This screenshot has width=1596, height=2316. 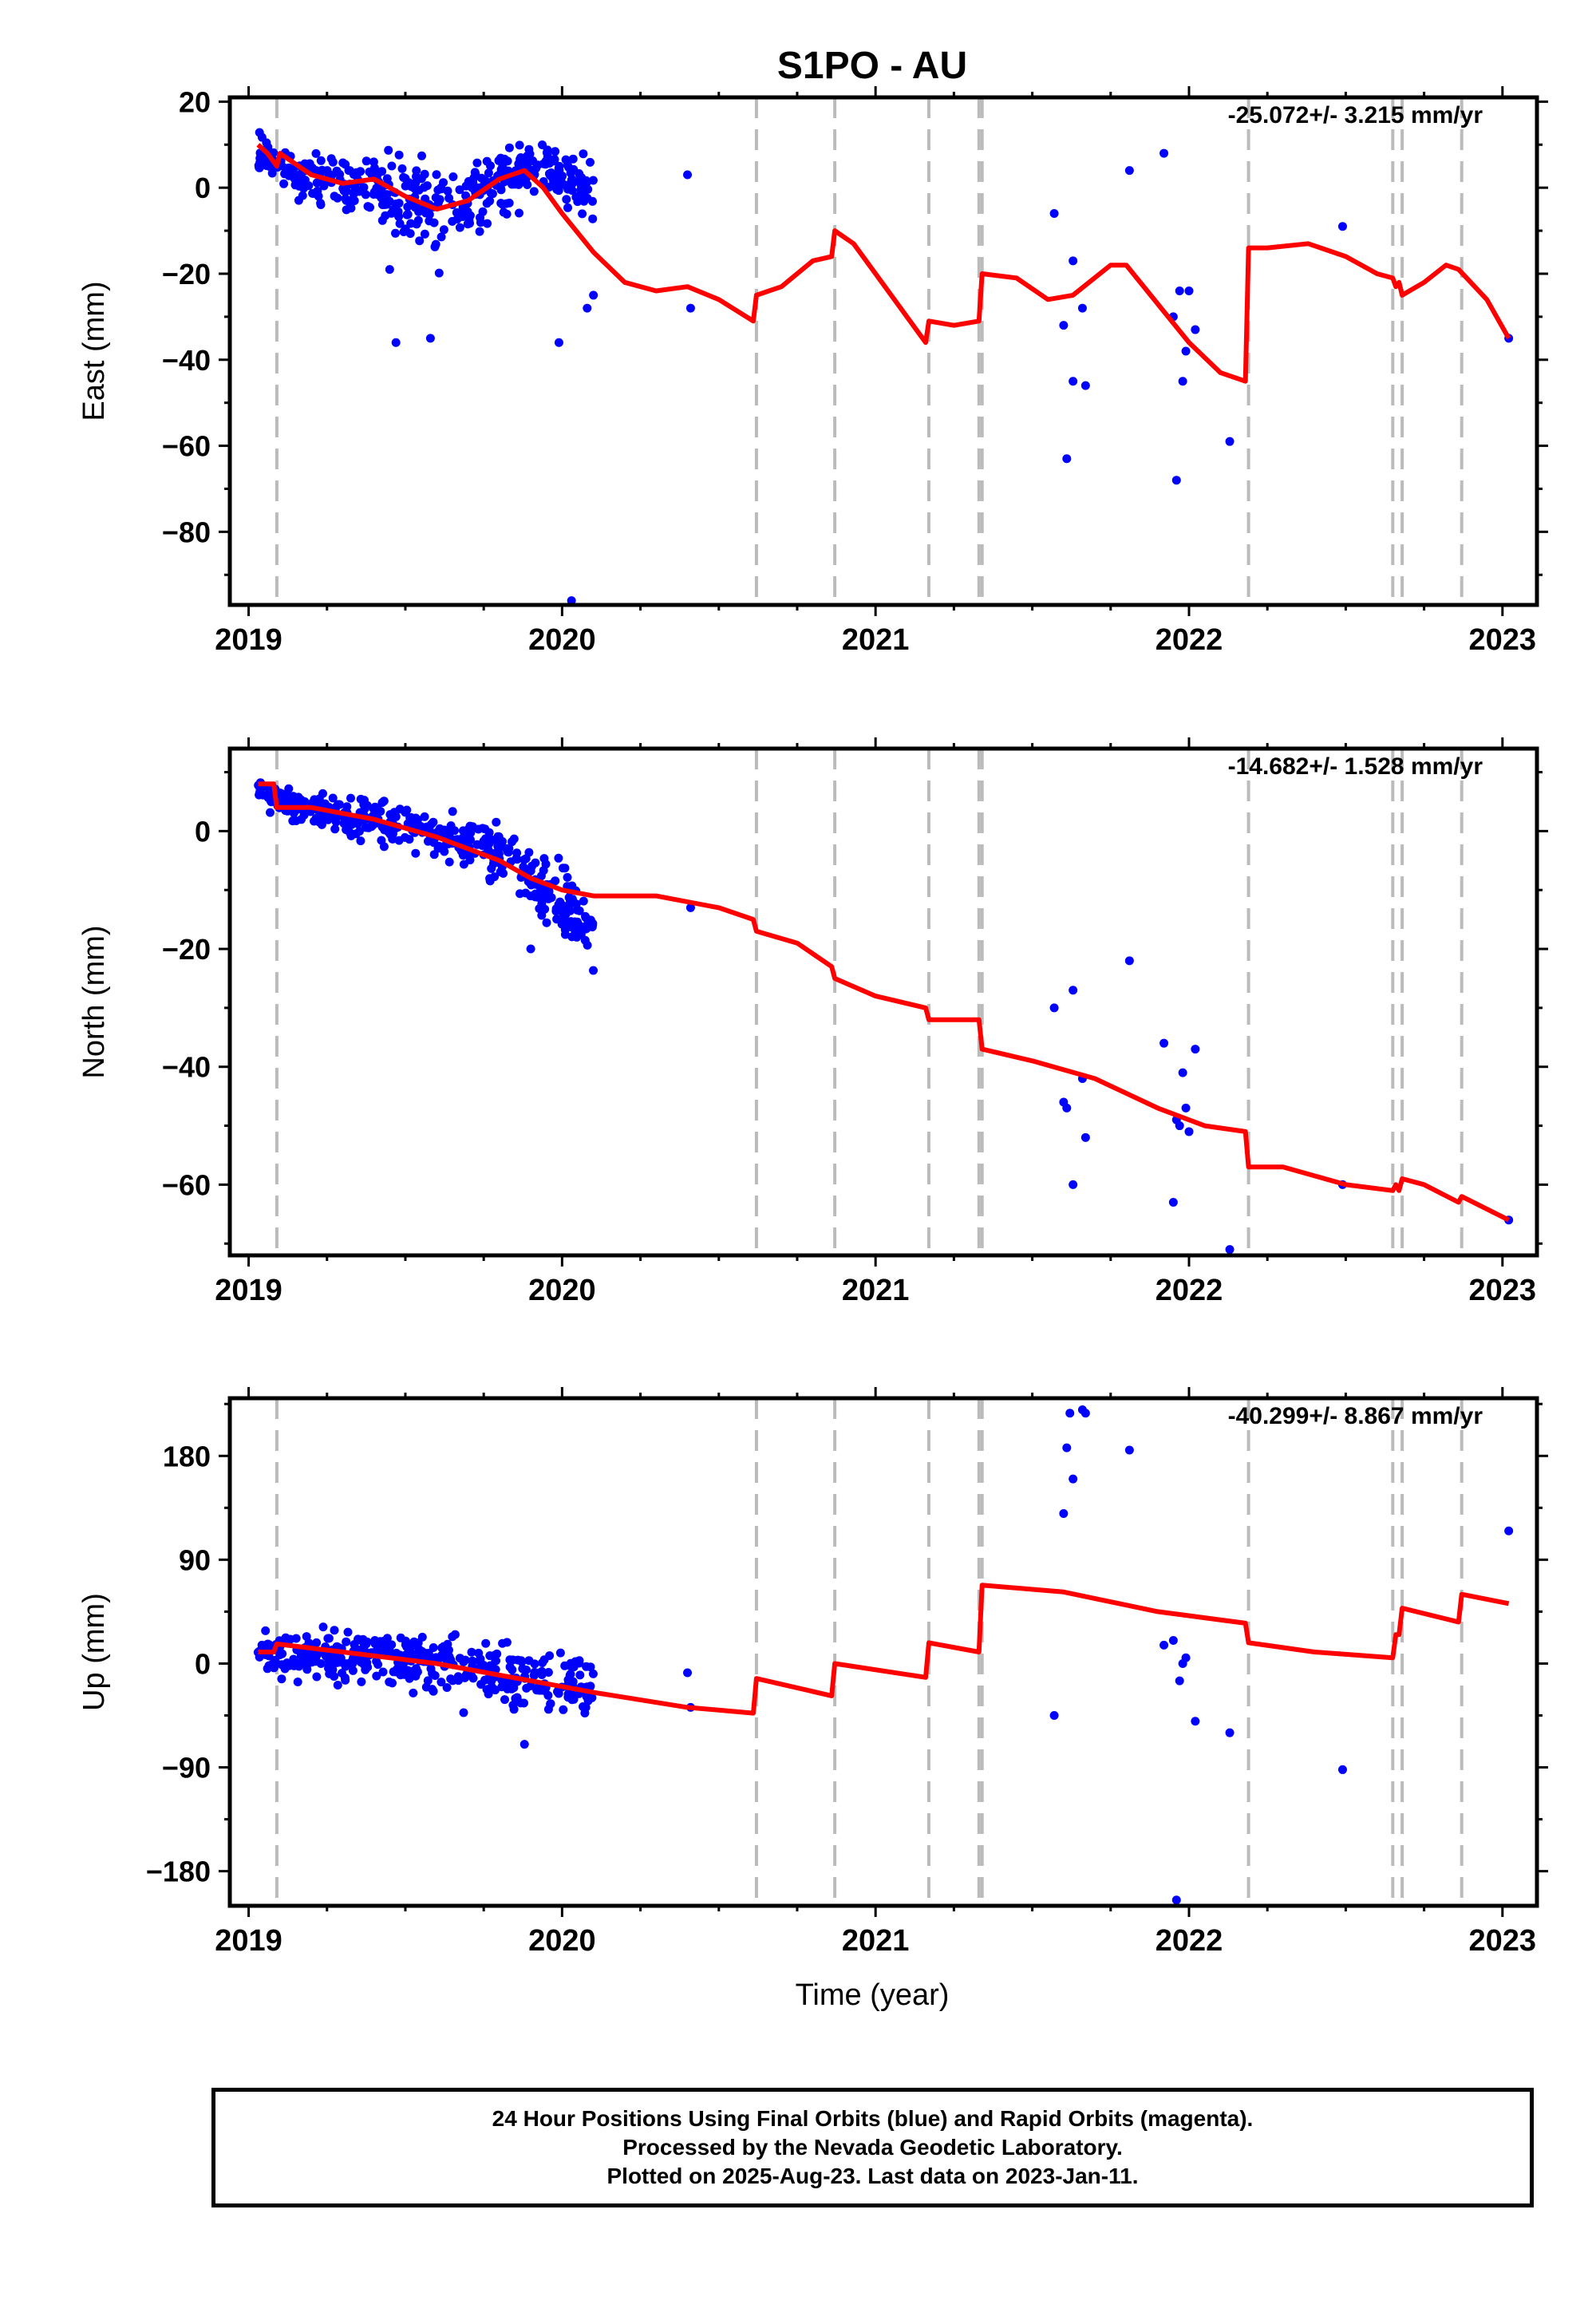 I want to click on y-tick-label: 0, so click(x=203, y=188).